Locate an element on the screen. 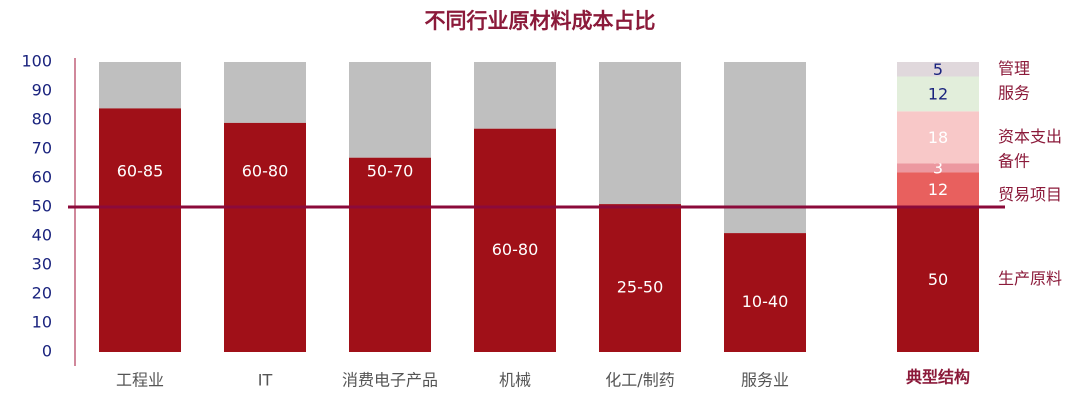 Image resolution: width=1080 pixels, height=405 pixels. y-tick-label: 70 is located at coordinates (42, 148).